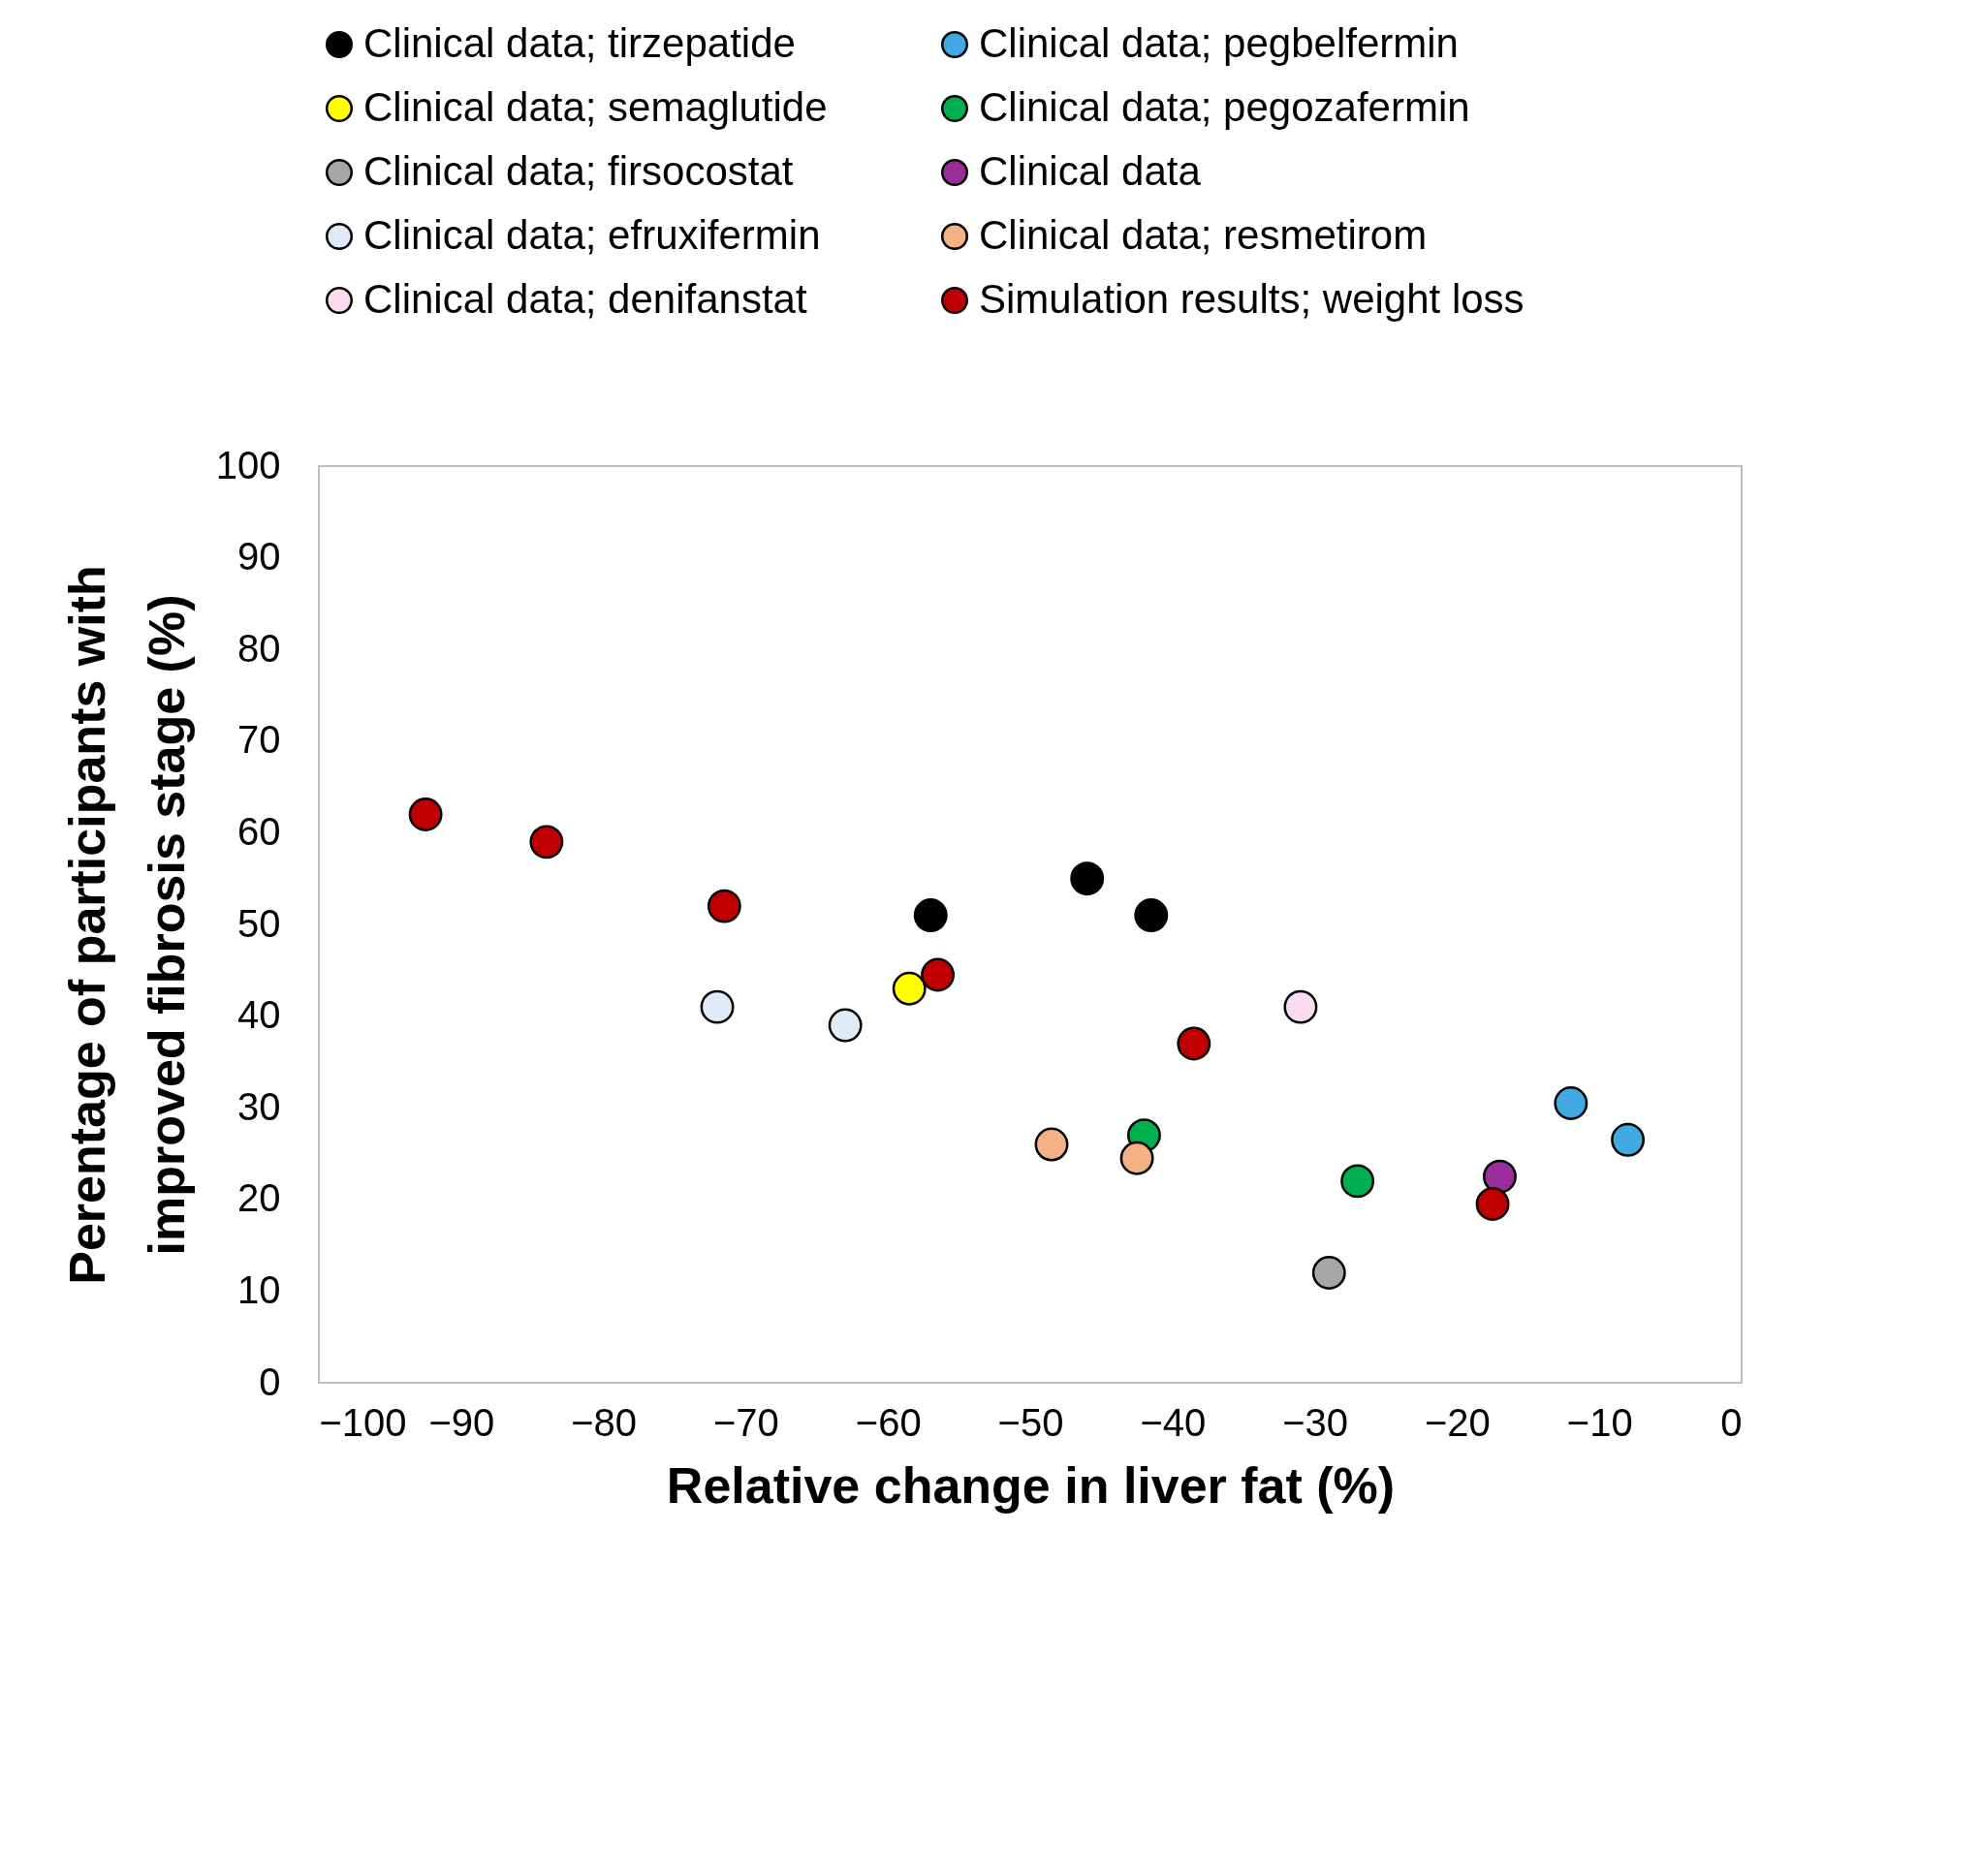 This screenshot has width=1981, height=1876. I want to click on y-tick-label: 80, so click(259, 648).